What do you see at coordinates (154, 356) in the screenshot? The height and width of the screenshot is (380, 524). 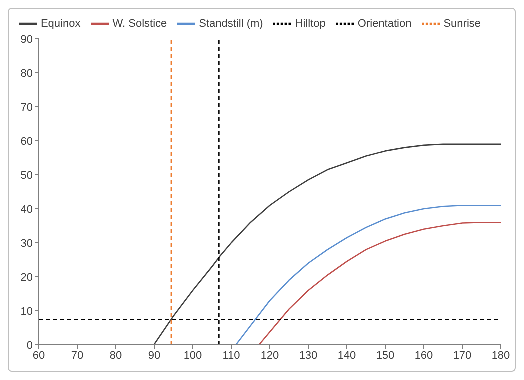 I see `x-tick-label: 90` at bounding box center [154, 356].